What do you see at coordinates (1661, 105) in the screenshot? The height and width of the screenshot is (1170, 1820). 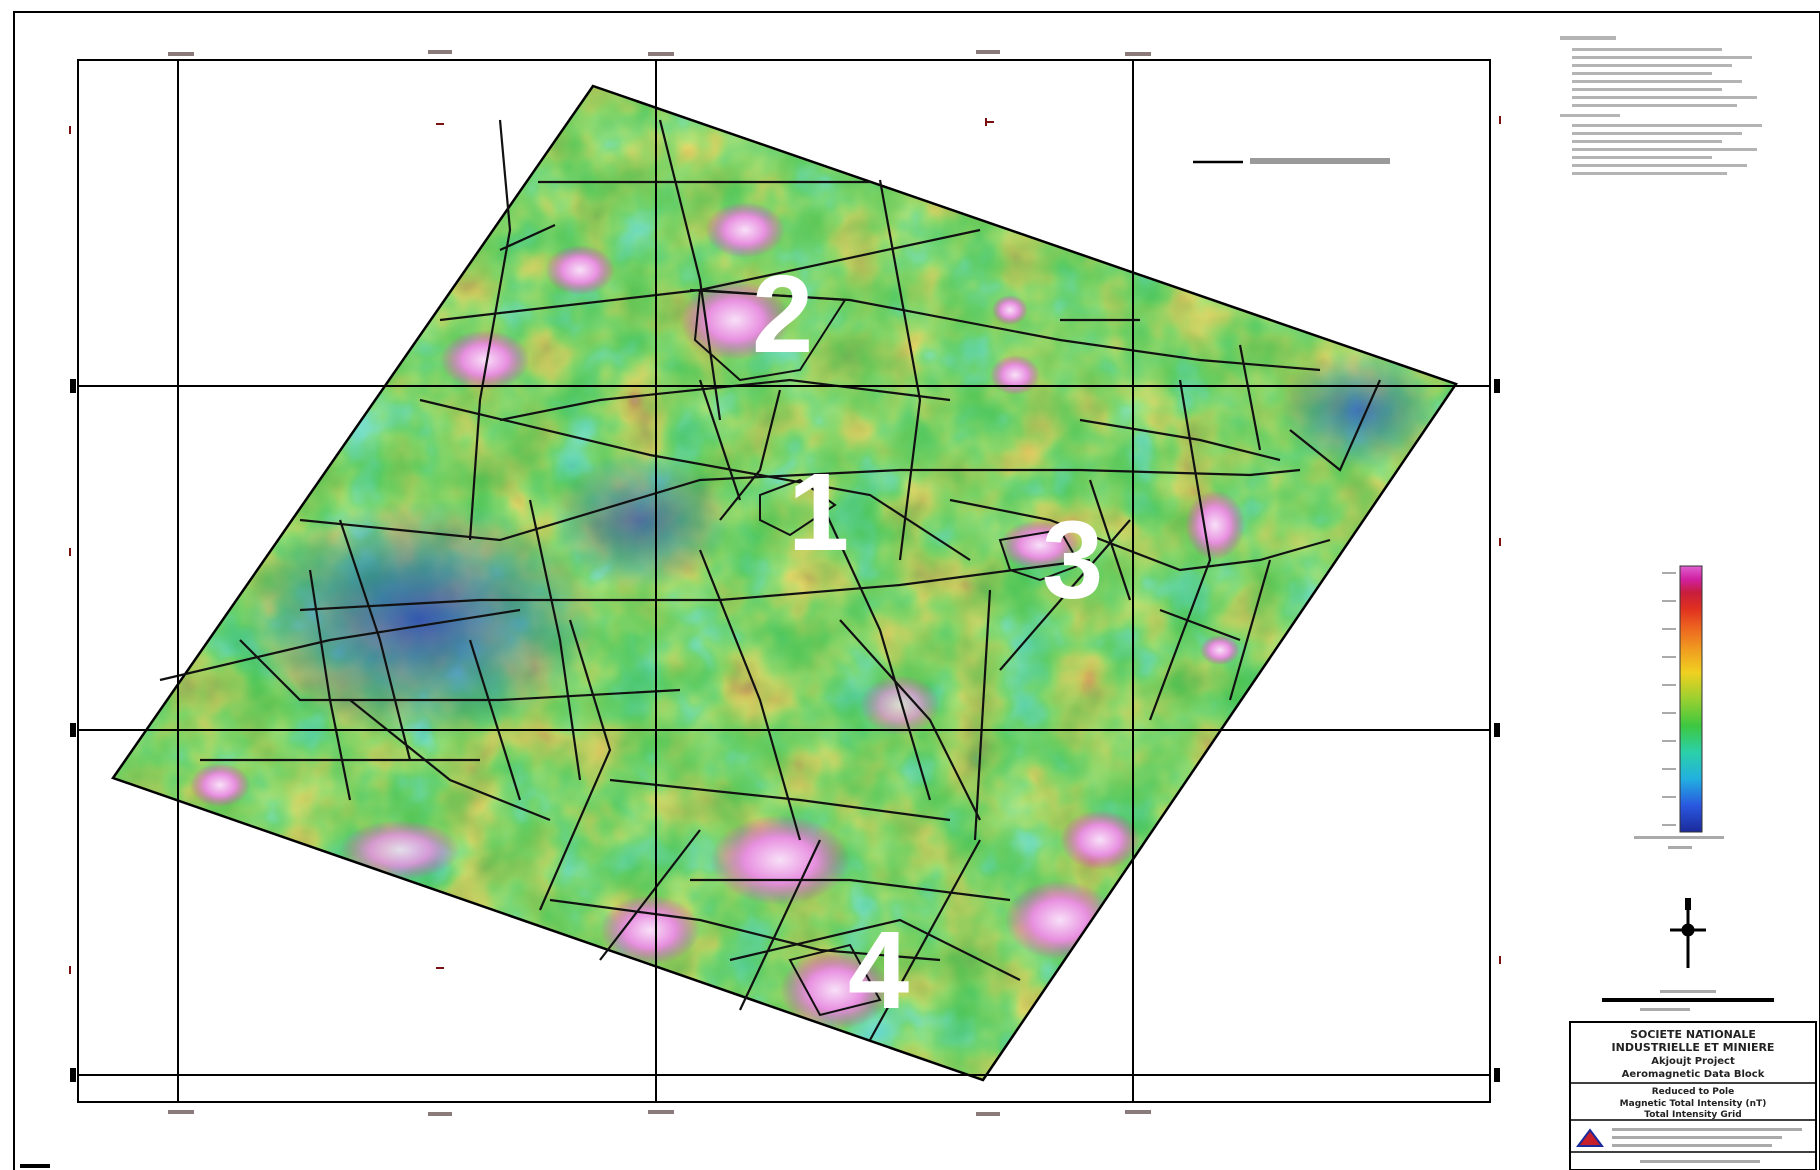 I see `notes-block` at bounding box center [1661, 105].